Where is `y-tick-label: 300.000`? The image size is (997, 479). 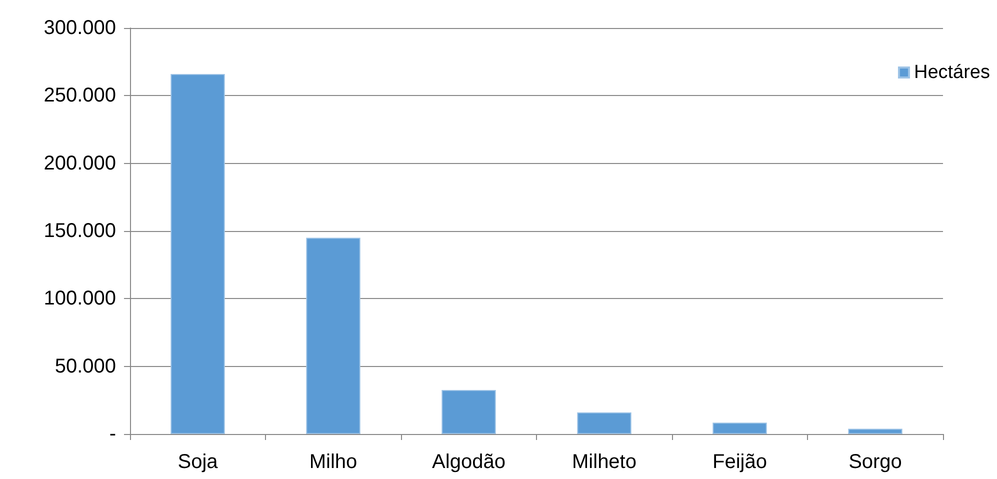 y-tick-label: 300.000 is located at coordinates (80, 28).